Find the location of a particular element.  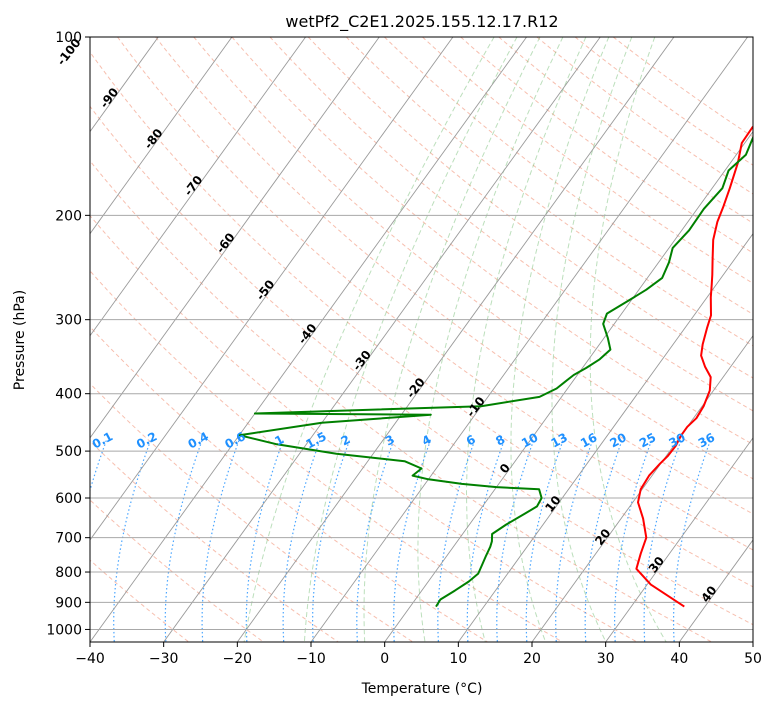

y-tick-label: 900 is located at coordinates (68, 603).